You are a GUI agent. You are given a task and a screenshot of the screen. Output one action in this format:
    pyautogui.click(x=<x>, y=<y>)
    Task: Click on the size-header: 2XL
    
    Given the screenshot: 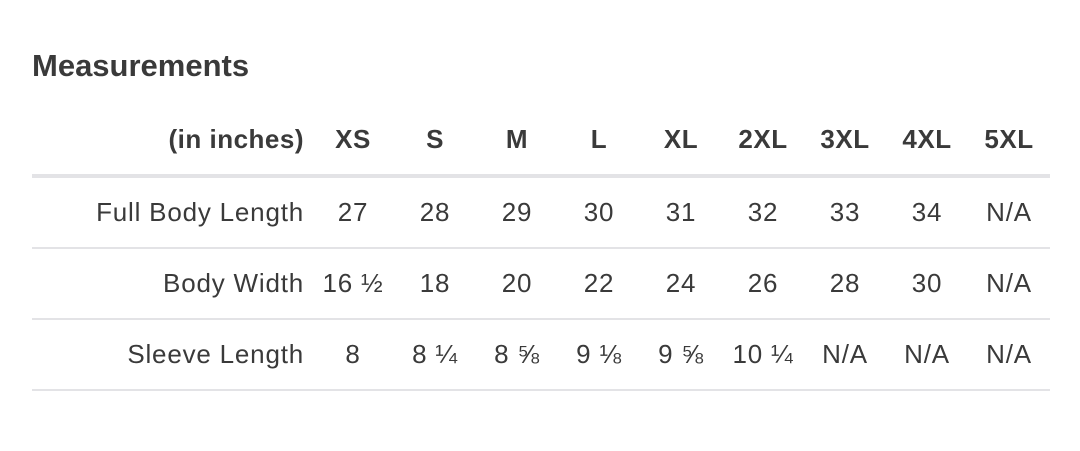 What is the action you would take?
    pyautogui.click(x=763, y=141)
    